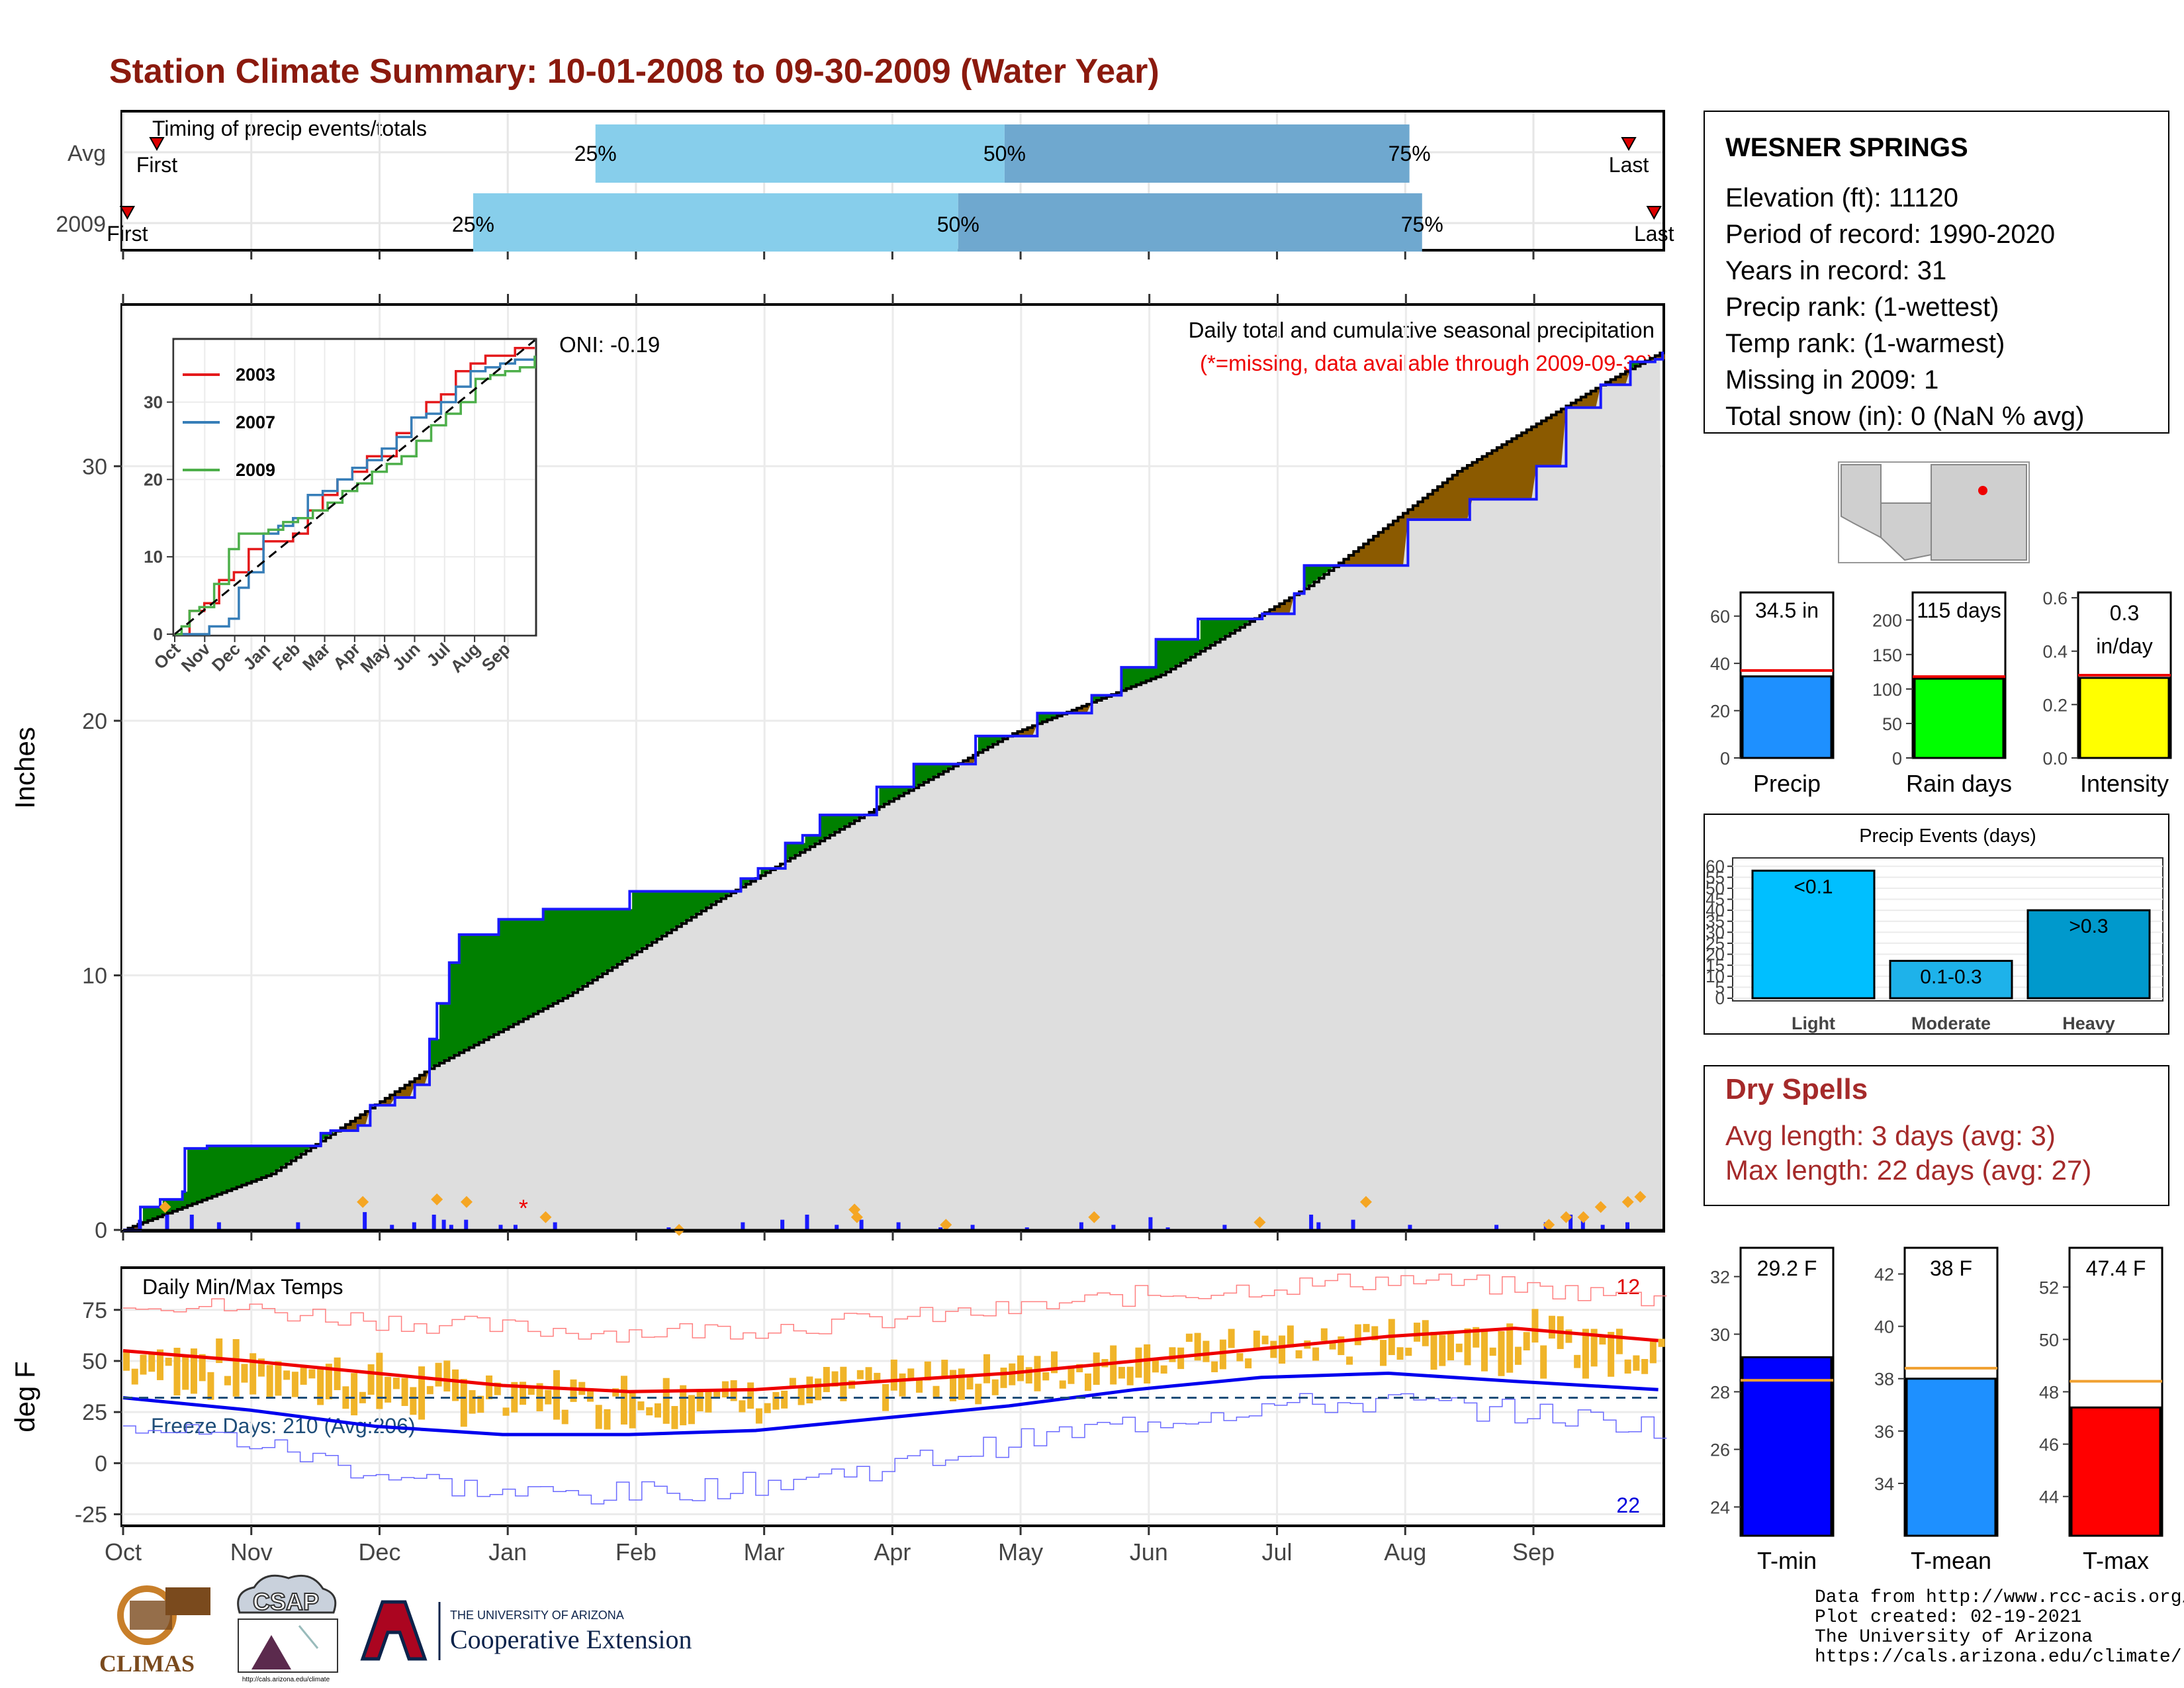 The image size is (2184, 1688). Describe the element at coordinates (1720, 664) in the screenshot. I see `annual-y-tick-label: 40` at that location.